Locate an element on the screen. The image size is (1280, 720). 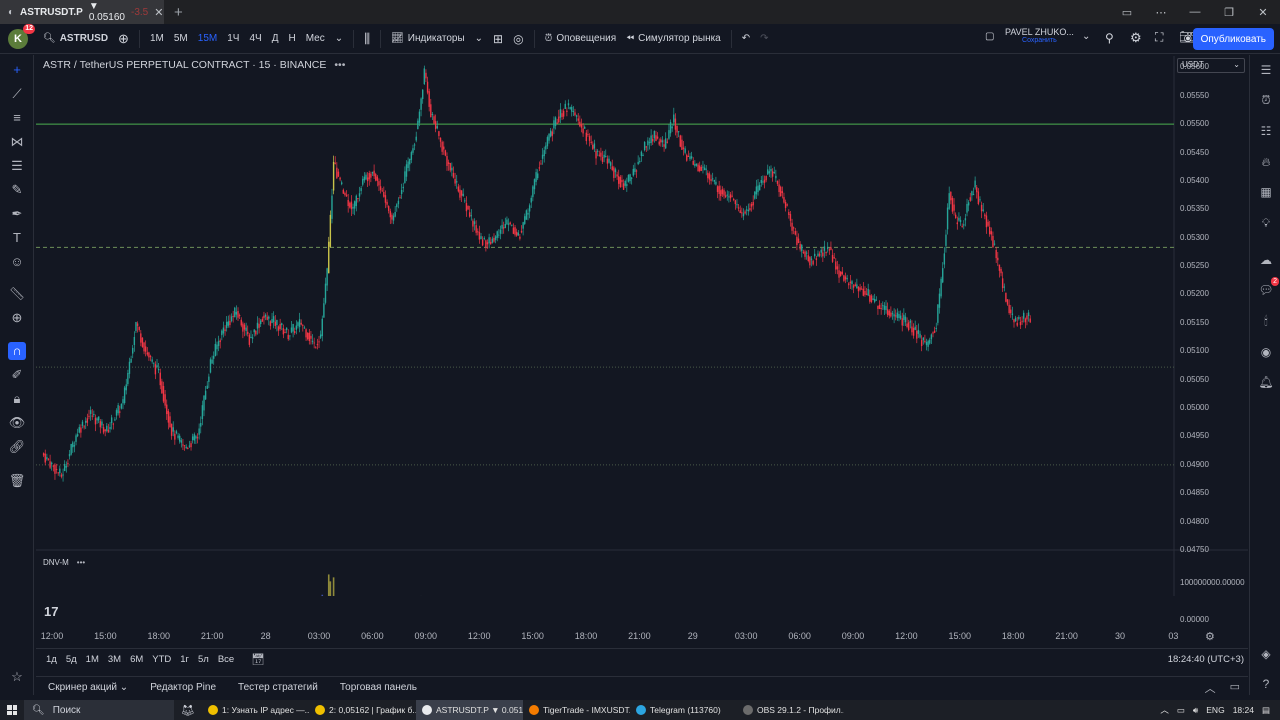
close-window-icon: ✕ is located at coordinates (1263, 12).